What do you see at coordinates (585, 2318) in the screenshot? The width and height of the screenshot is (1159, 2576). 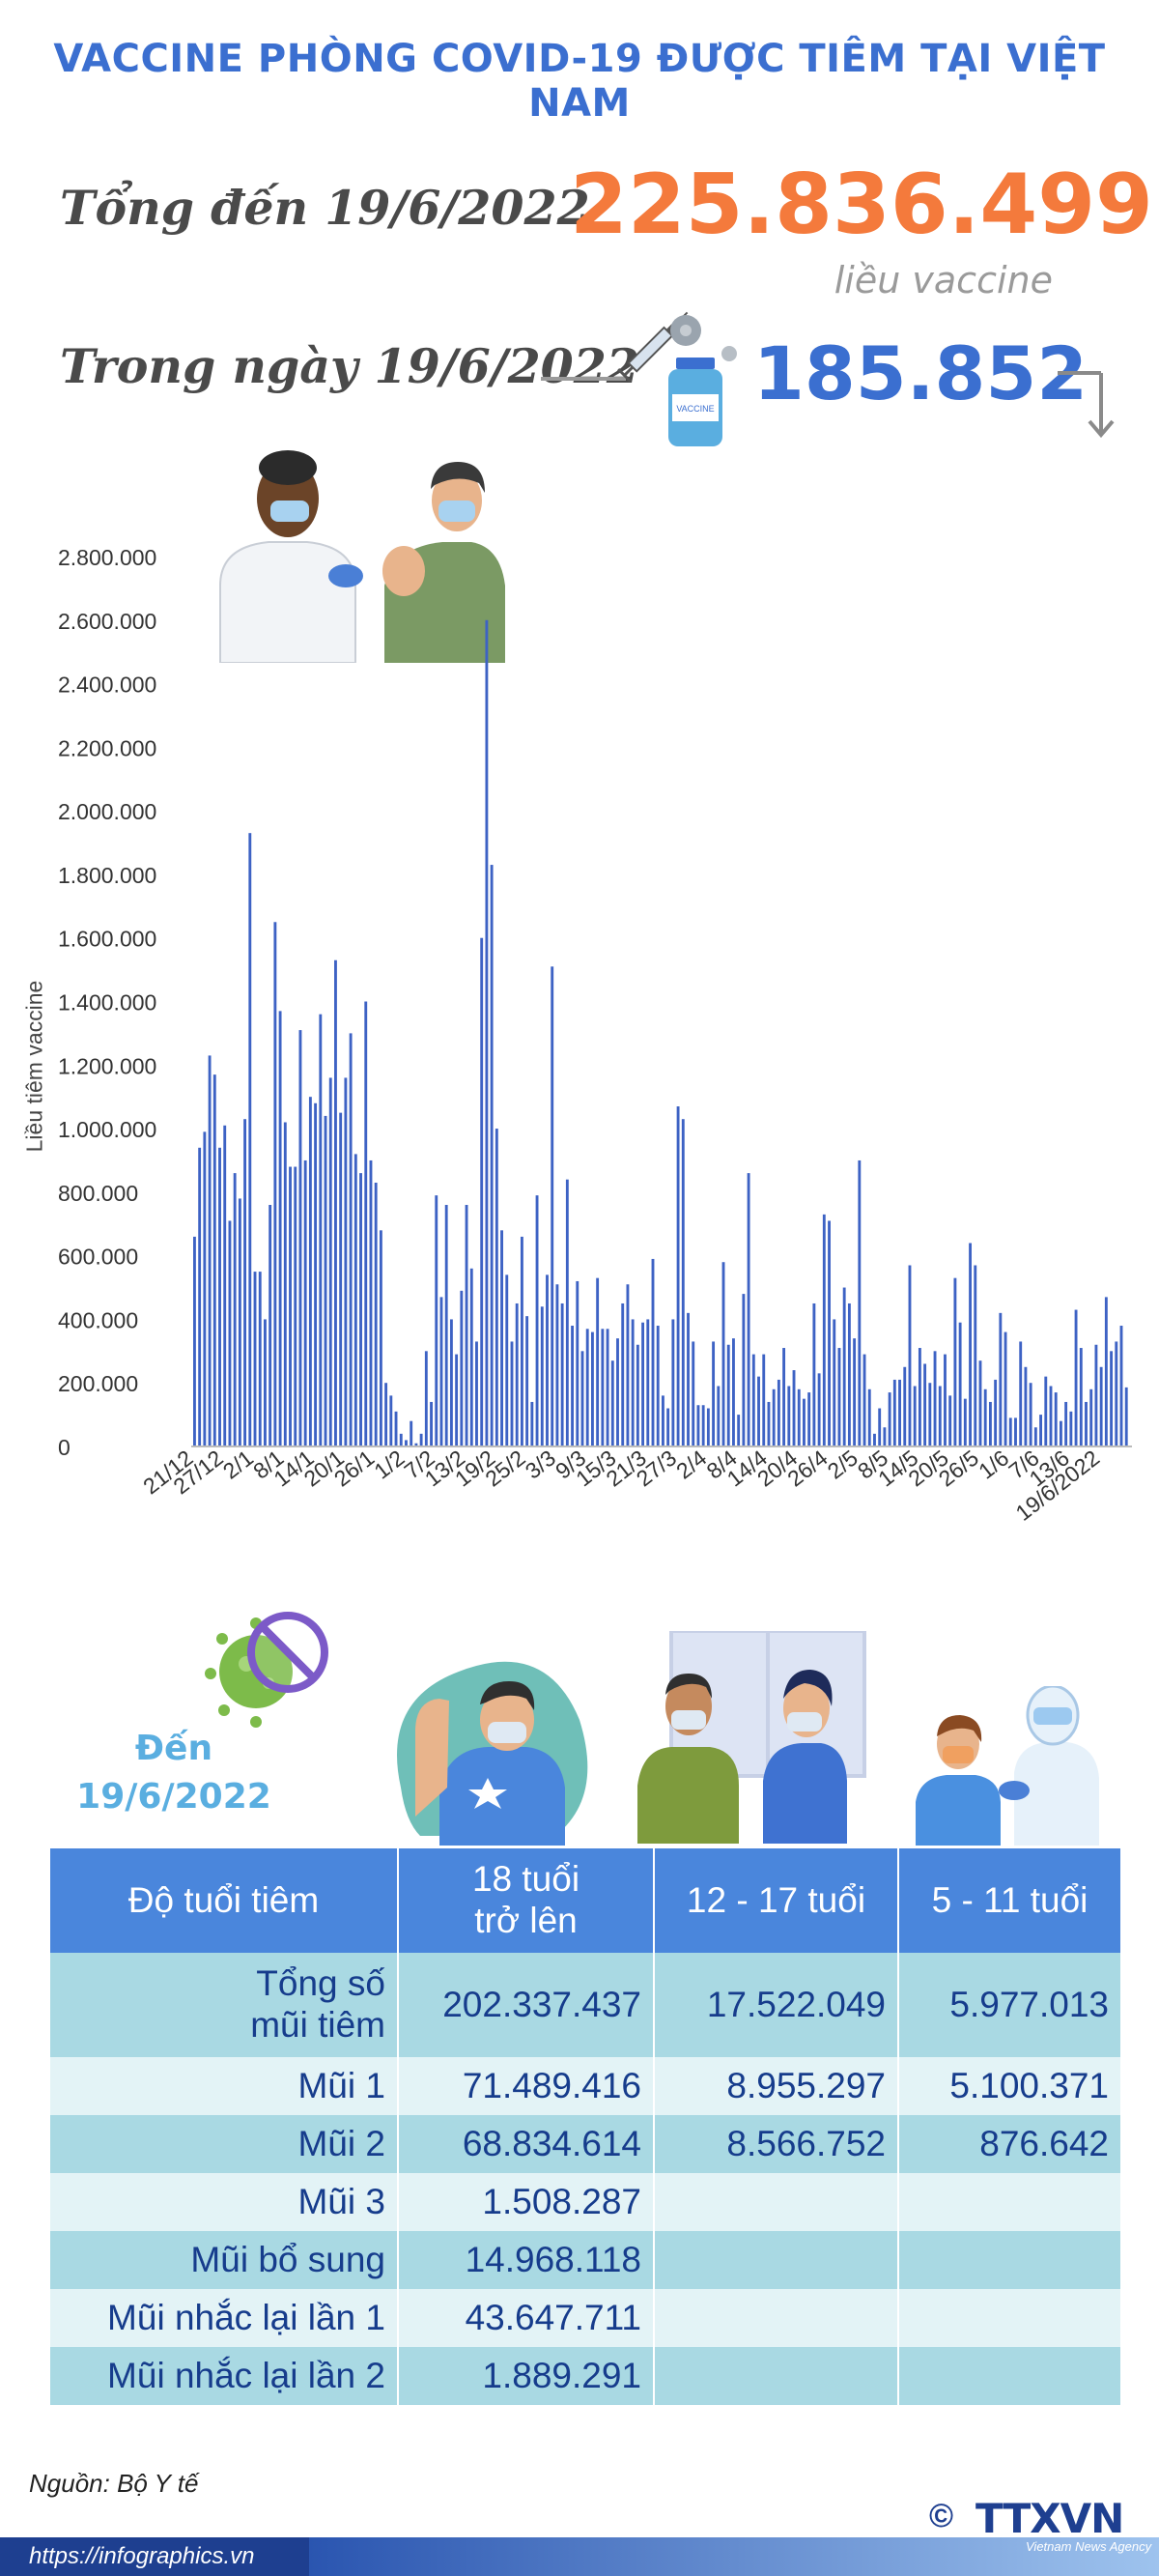 I see `table-row: Mũi nhắc lại lần 1 43.647.711` at bounding box center [585, 2318].